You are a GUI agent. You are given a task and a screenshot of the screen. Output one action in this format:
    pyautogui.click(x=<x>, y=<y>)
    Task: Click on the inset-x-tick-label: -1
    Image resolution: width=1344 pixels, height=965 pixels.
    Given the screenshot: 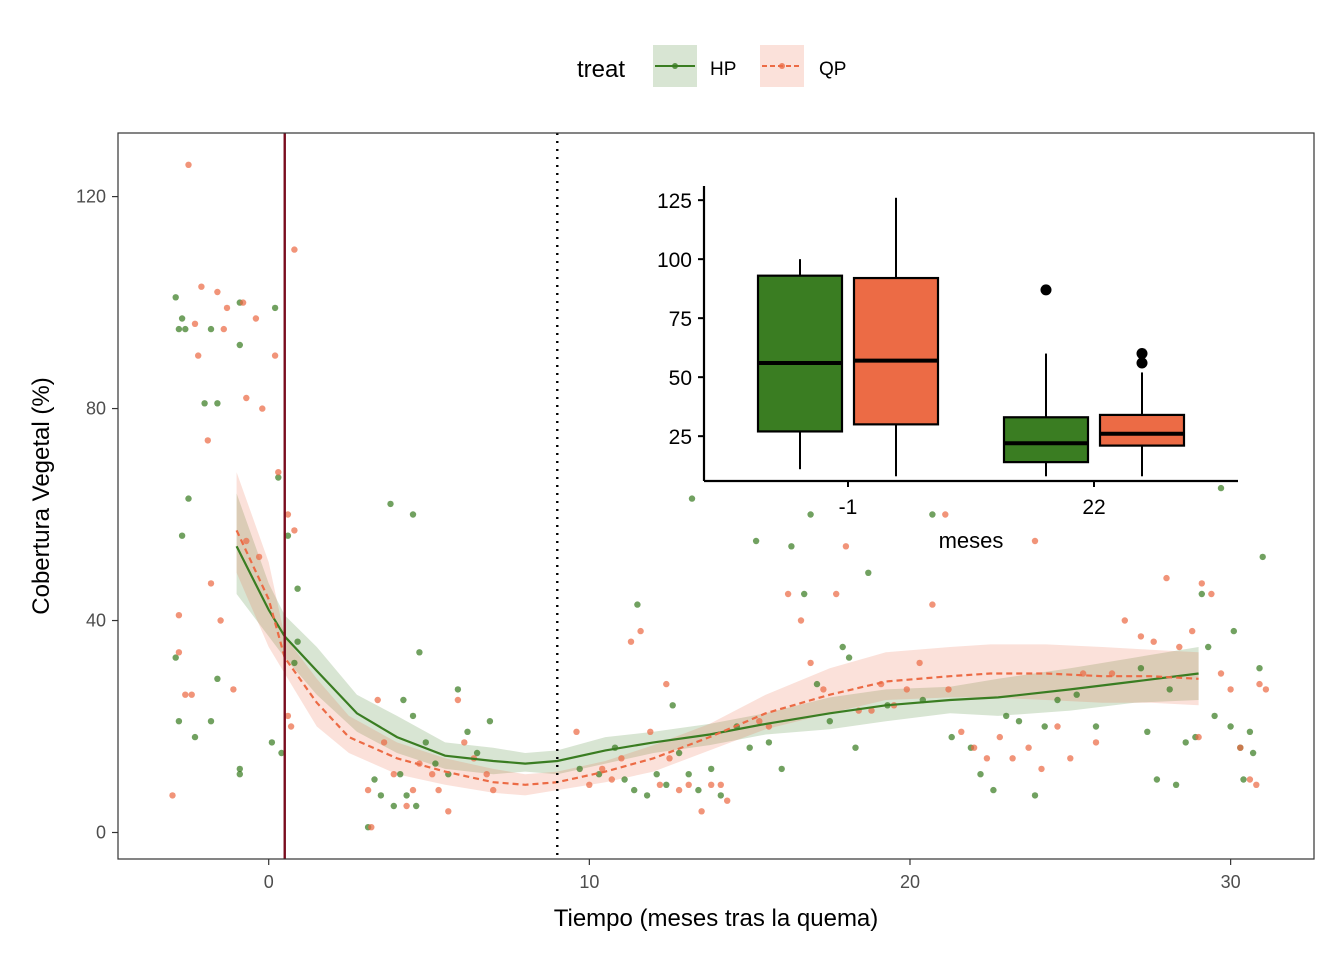 What is the action you would take?
    pyautogui.click(x=848, y=507)
    